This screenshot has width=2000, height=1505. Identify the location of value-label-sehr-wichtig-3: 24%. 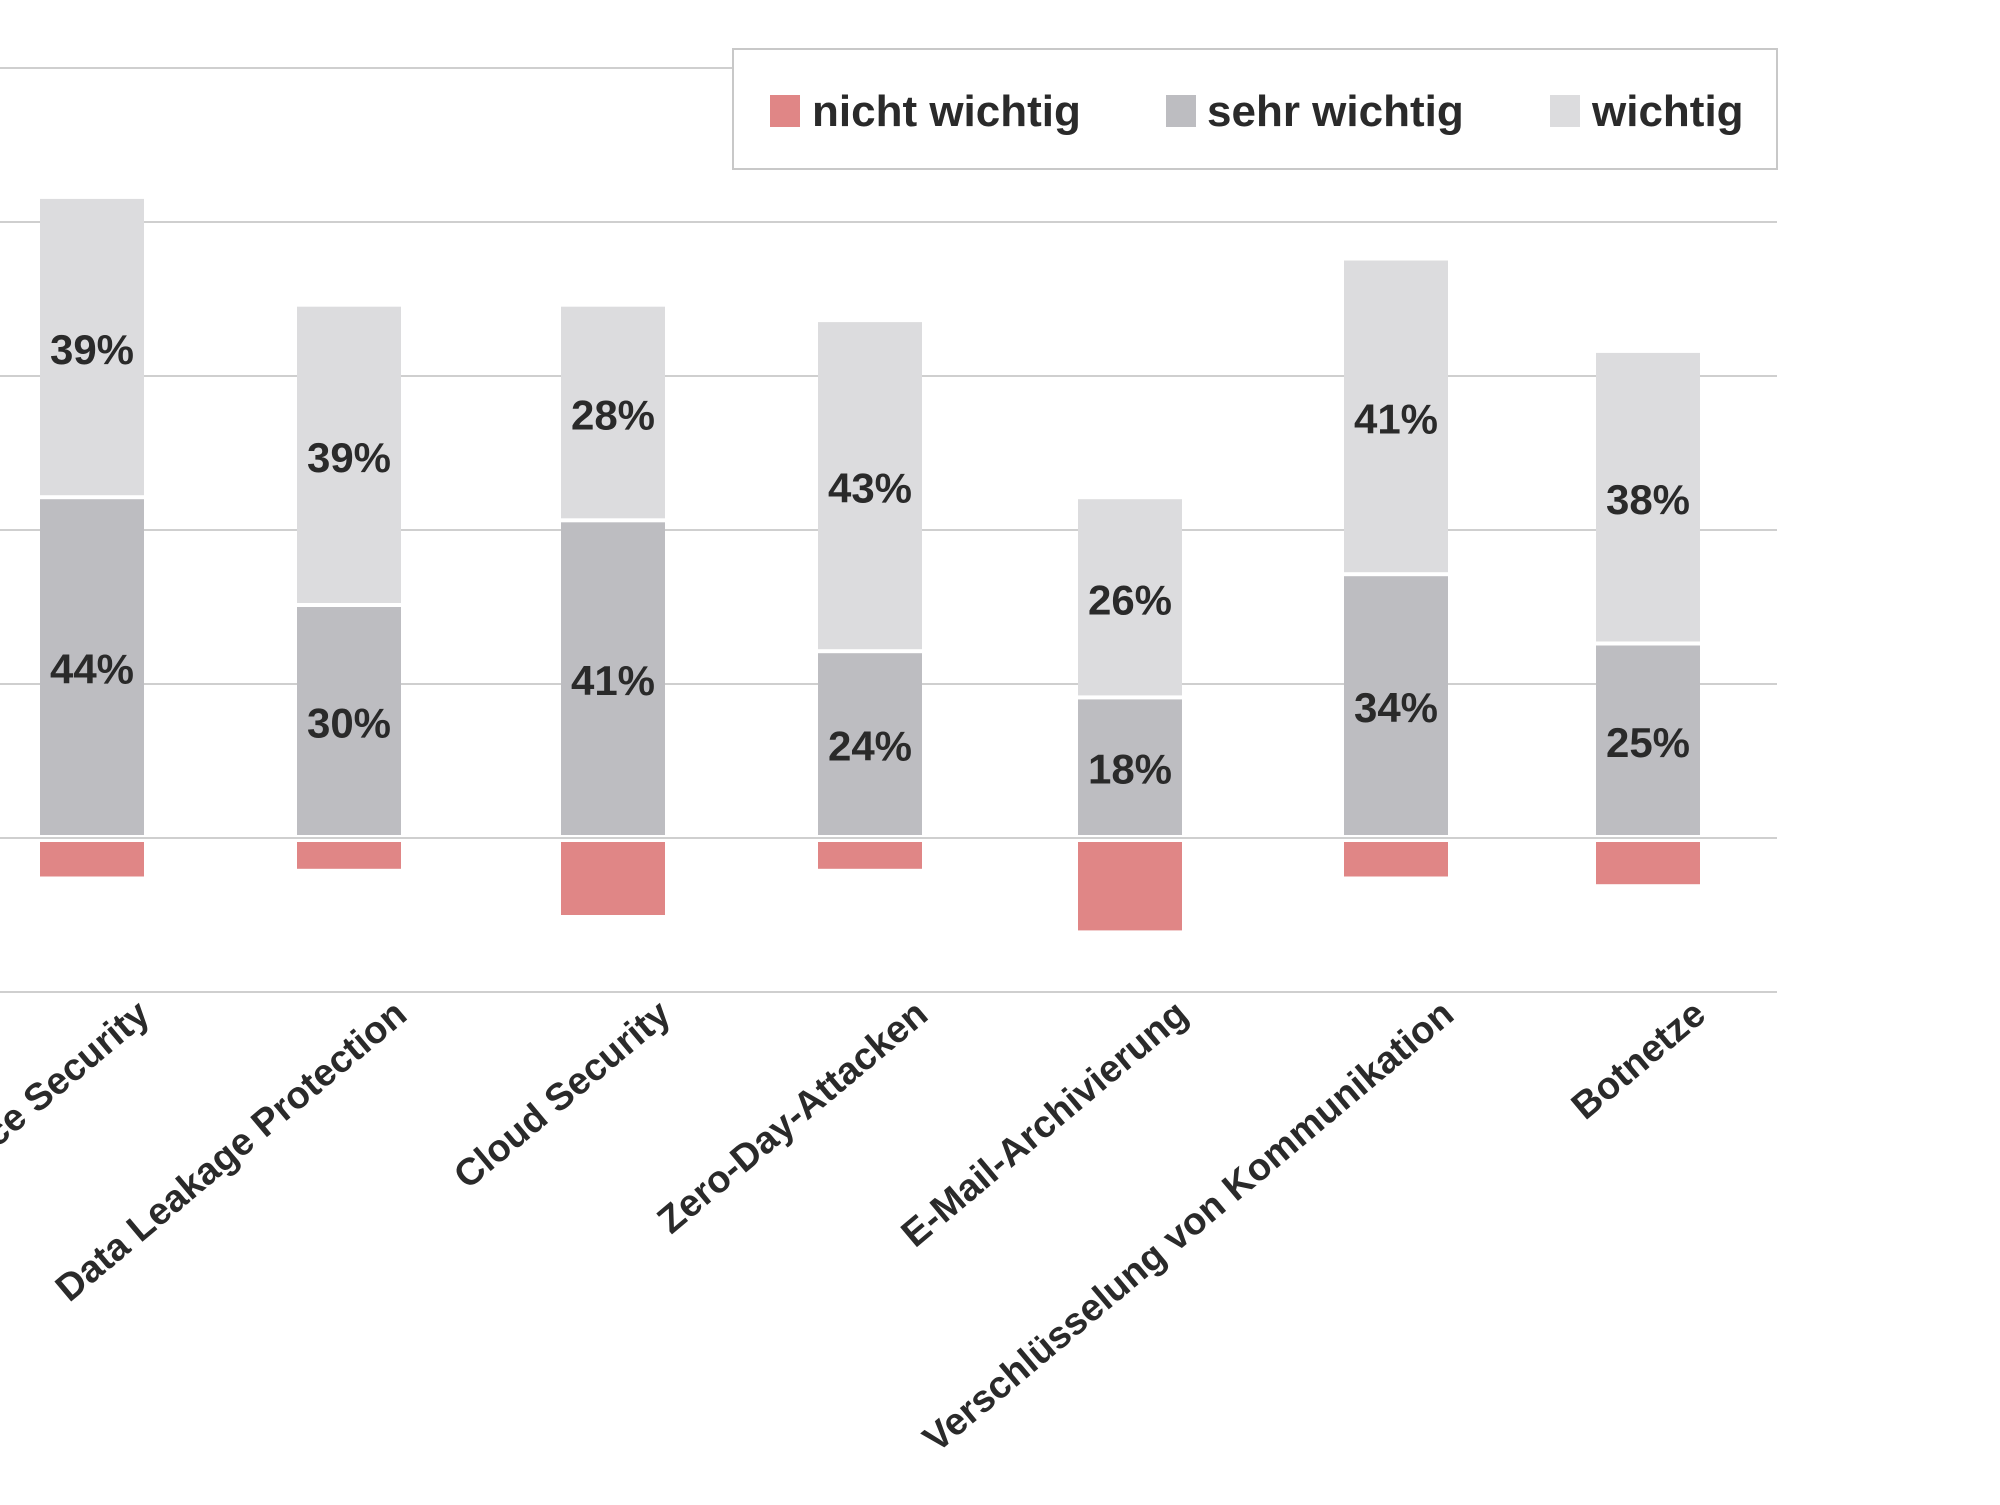
(870, 746).